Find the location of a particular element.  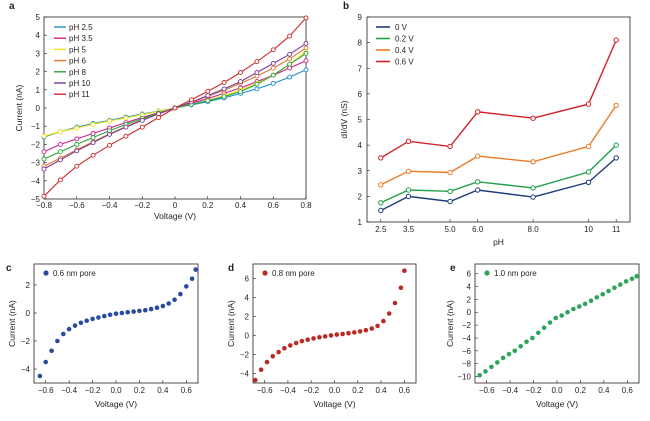

legend-label: 0 V is located at coordinates (401, 27).